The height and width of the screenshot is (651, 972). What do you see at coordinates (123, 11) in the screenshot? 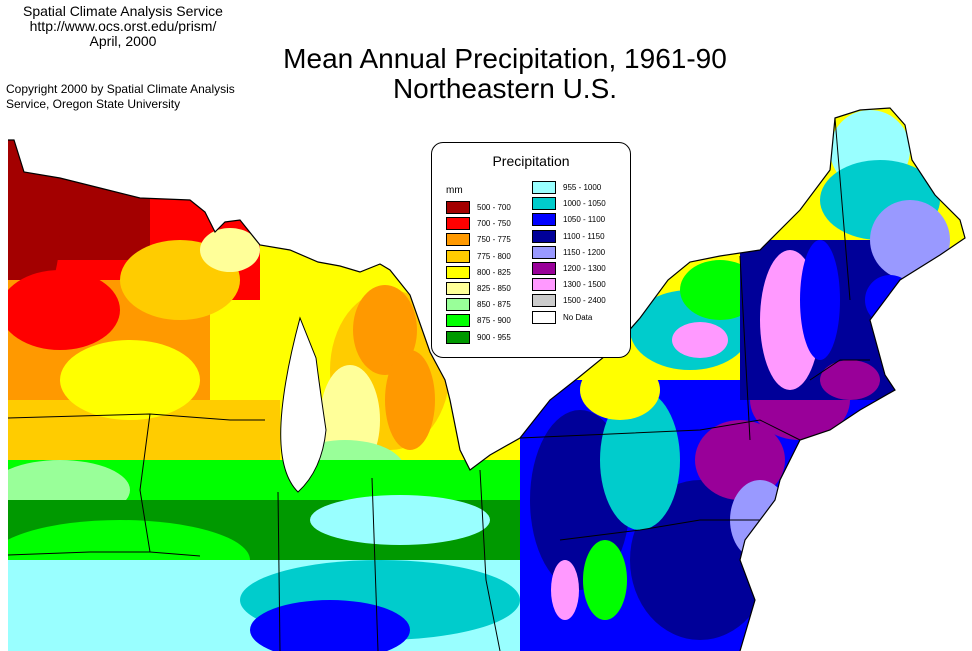
I see `credit-agency: Spatial Climate Analysis Service` at bounding box center [123, 11].